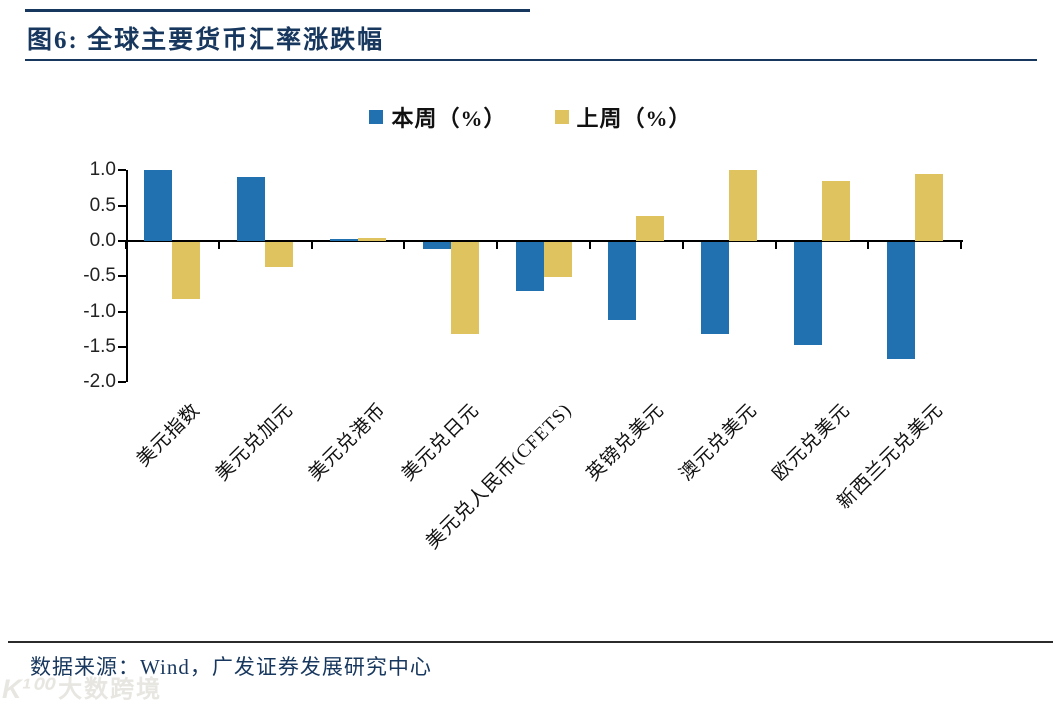  Describe the element at coordinates (626, 442) in the screenshot. I see `x-category-label: 英镑兑美元` at that location.